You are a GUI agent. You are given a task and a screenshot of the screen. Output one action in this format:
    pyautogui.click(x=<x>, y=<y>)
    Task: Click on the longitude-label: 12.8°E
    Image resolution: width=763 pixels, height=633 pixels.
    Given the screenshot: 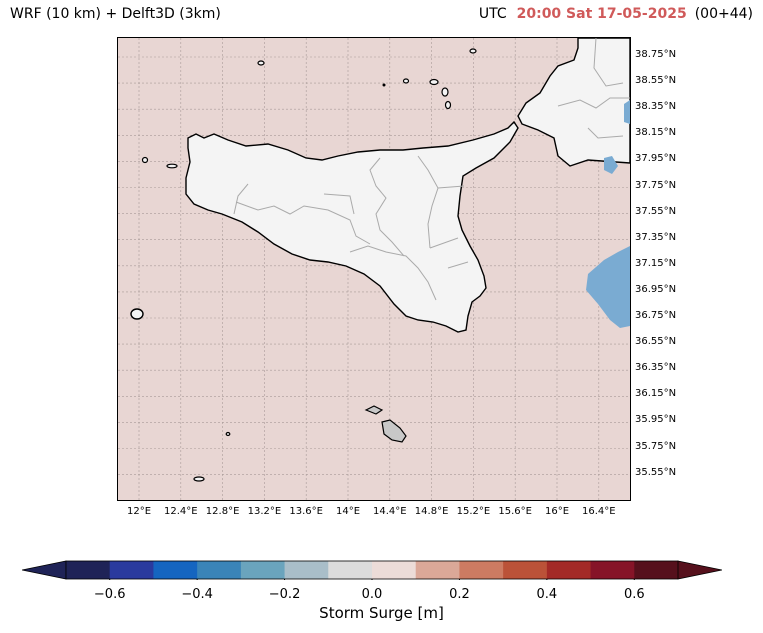 What is the action you would take?
    pyautogui.click(x=222, y=511)
    